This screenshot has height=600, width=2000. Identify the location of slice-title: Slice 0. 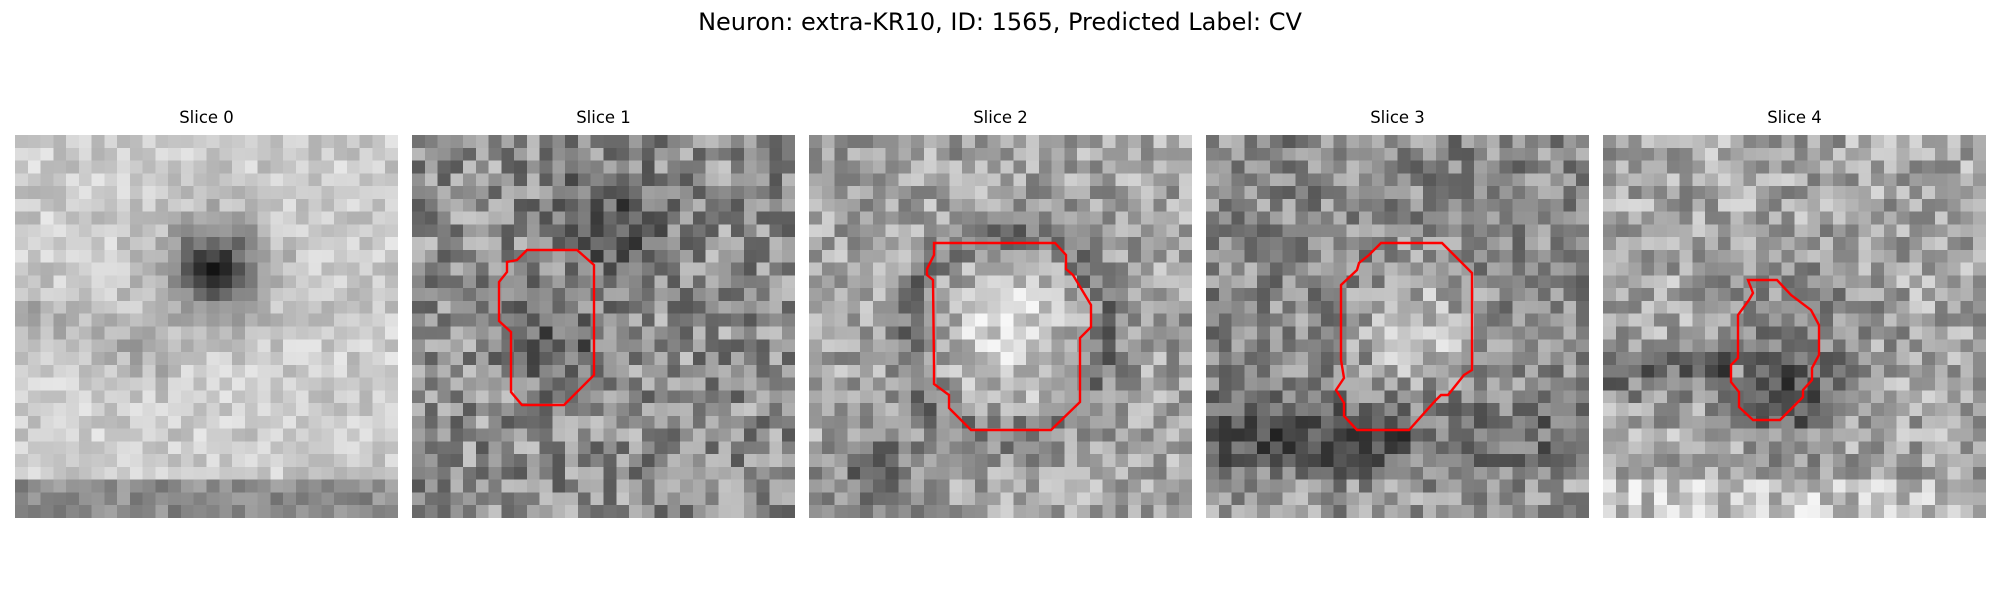
(206, 117).